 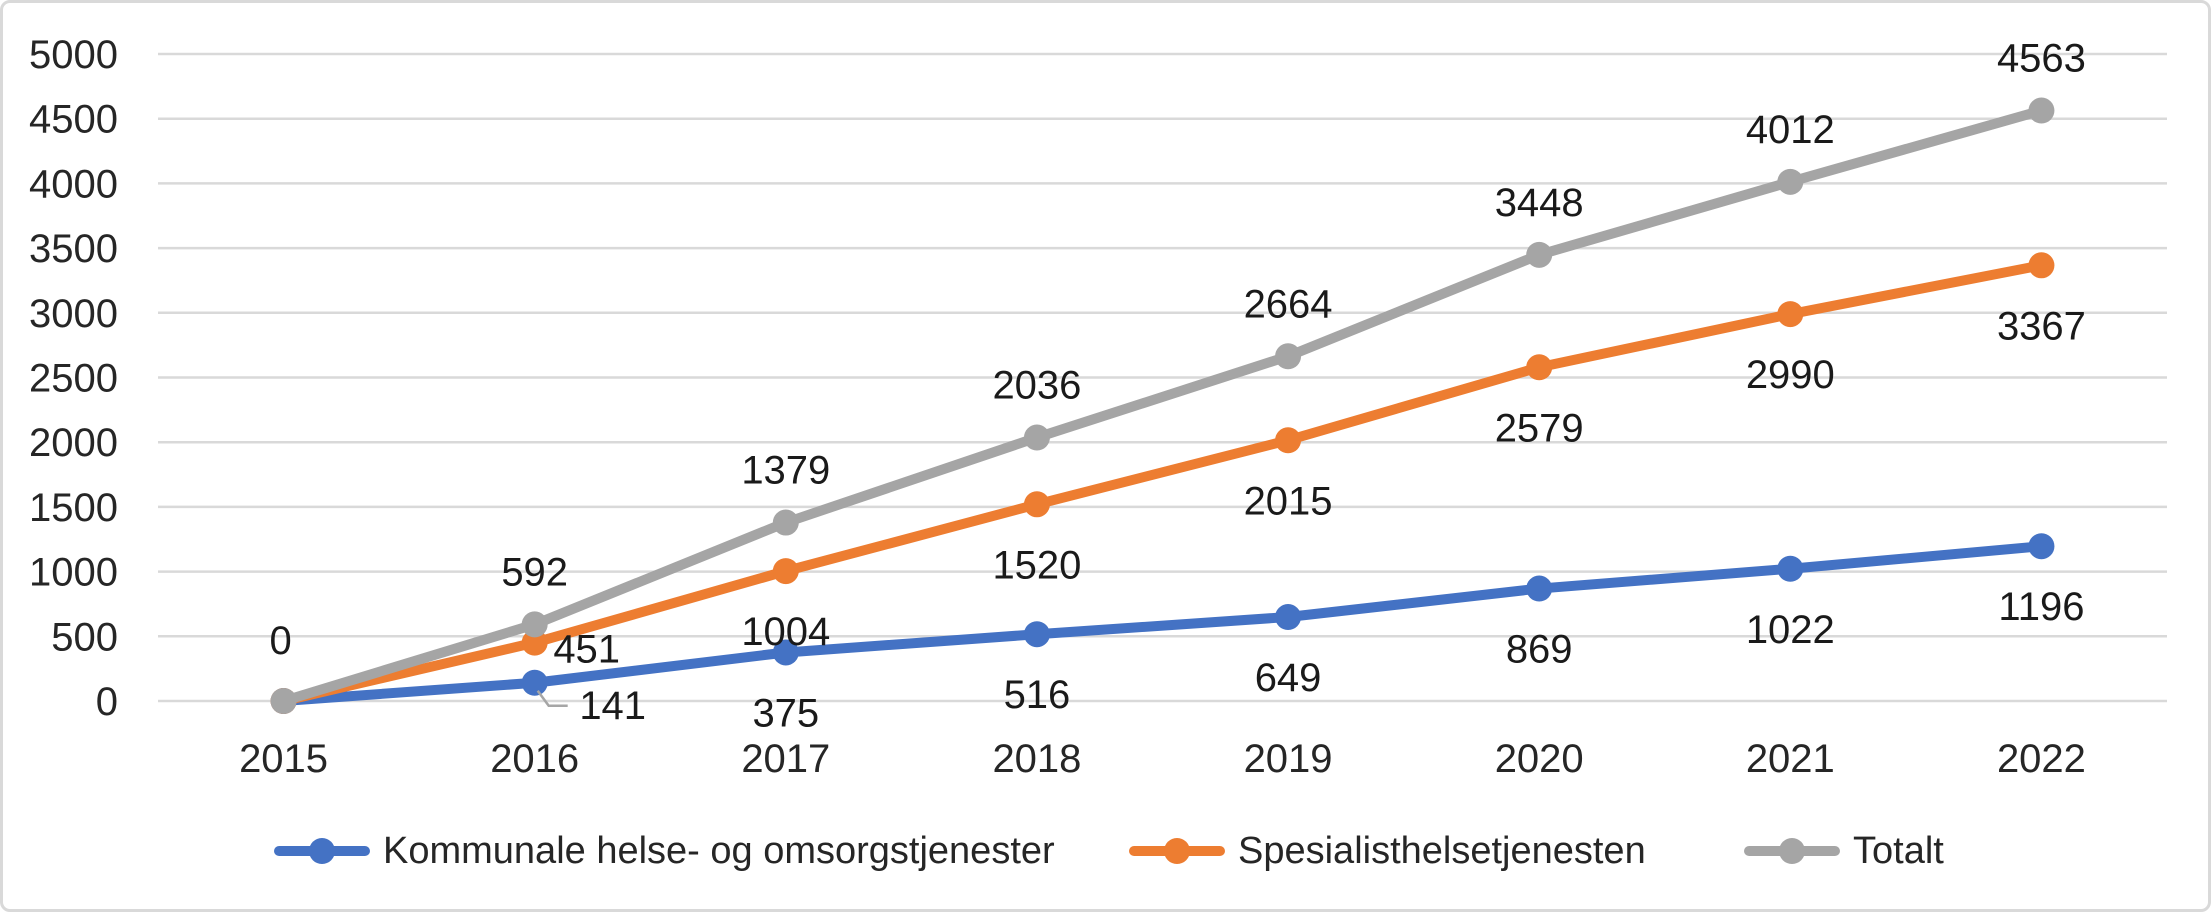 I want to click on legend-marker-spesialist-icon, so click(x=1177, y=851).